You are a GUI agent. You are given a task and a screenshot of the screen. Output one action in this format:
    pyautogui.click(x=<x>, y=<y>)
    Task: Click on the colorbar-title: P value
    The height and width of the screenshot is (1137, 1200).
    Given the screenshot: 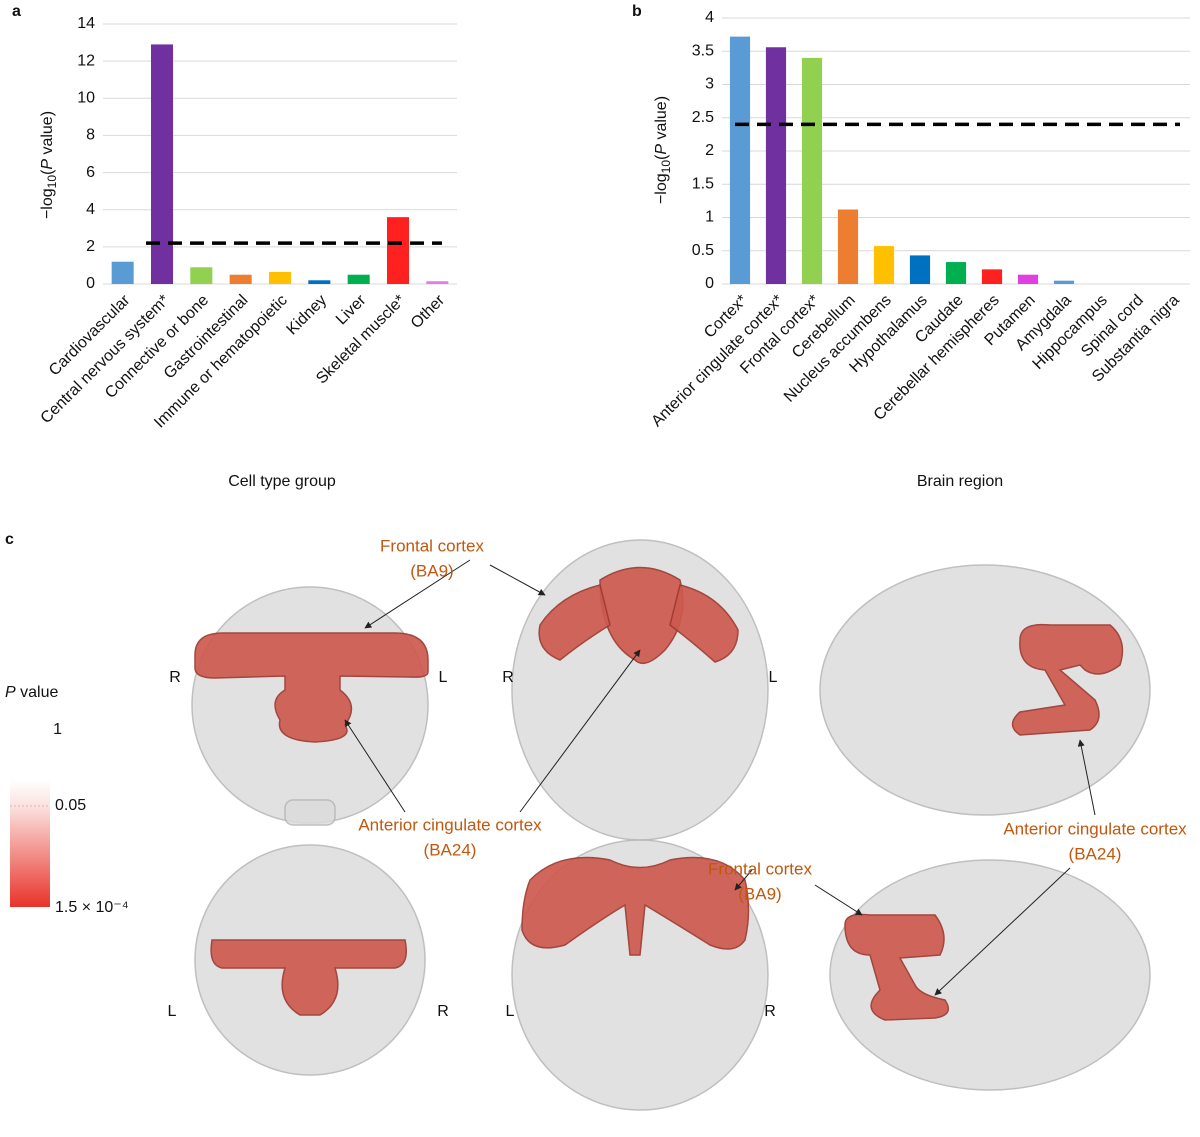 What is the action you would take?
    pyautogui.click(x=31, y=692)
    